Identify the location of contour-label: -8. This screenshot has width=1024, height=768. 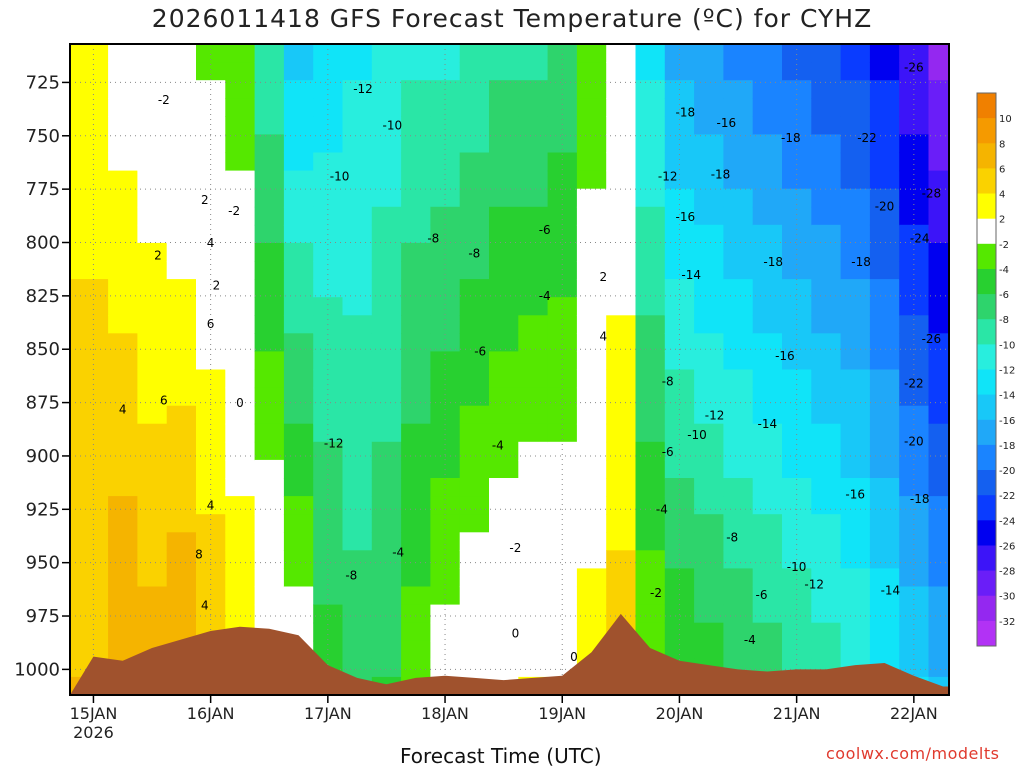
(732, 537).